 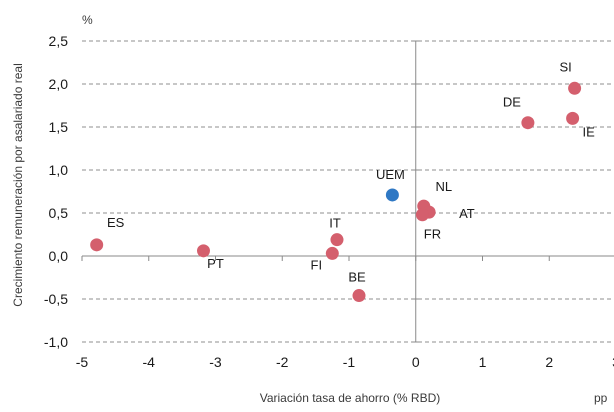 What do you see at coordinates (335, 223) in the screenshot?
I see `point-label-it: IT` at bounding box center [335, 223].